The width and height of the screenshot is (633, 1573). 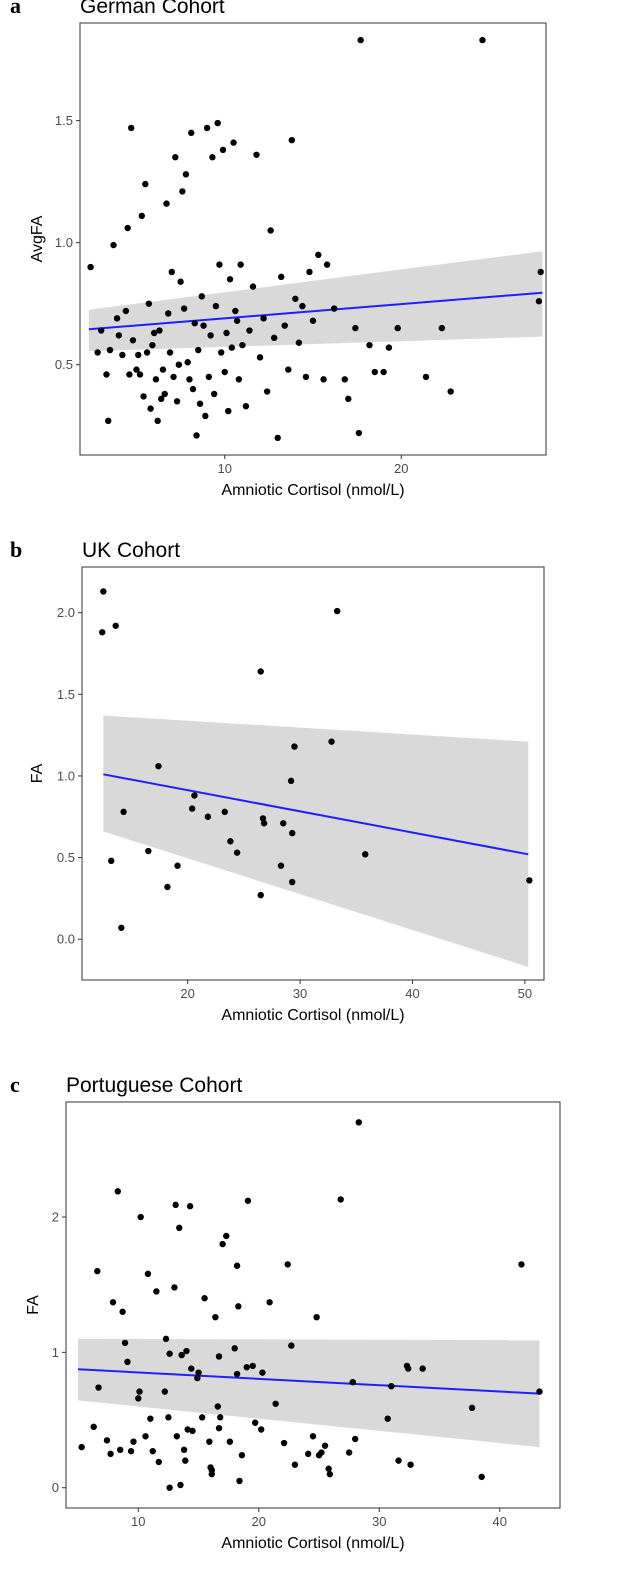 What do you see at coordinates (138, 1521) in the screenshot?
I see `x-tick-label: 10` at bounding box center [138, 1521].